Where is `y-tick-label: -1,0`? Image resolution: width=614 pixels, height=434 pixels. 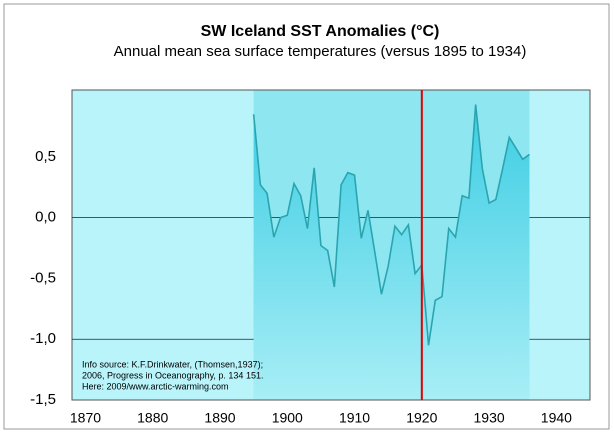 y-tick-label: -1,0 is located at coordinates (43, 338).